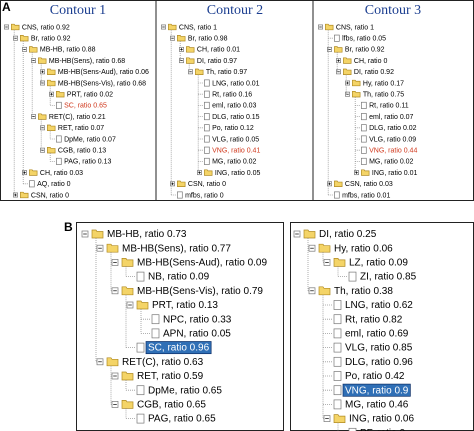 Image resolution: width=474 pixels, height=431 pixels. I want to click on tree-node-label: mfbs, ratio 0.01, so click(366, 195).